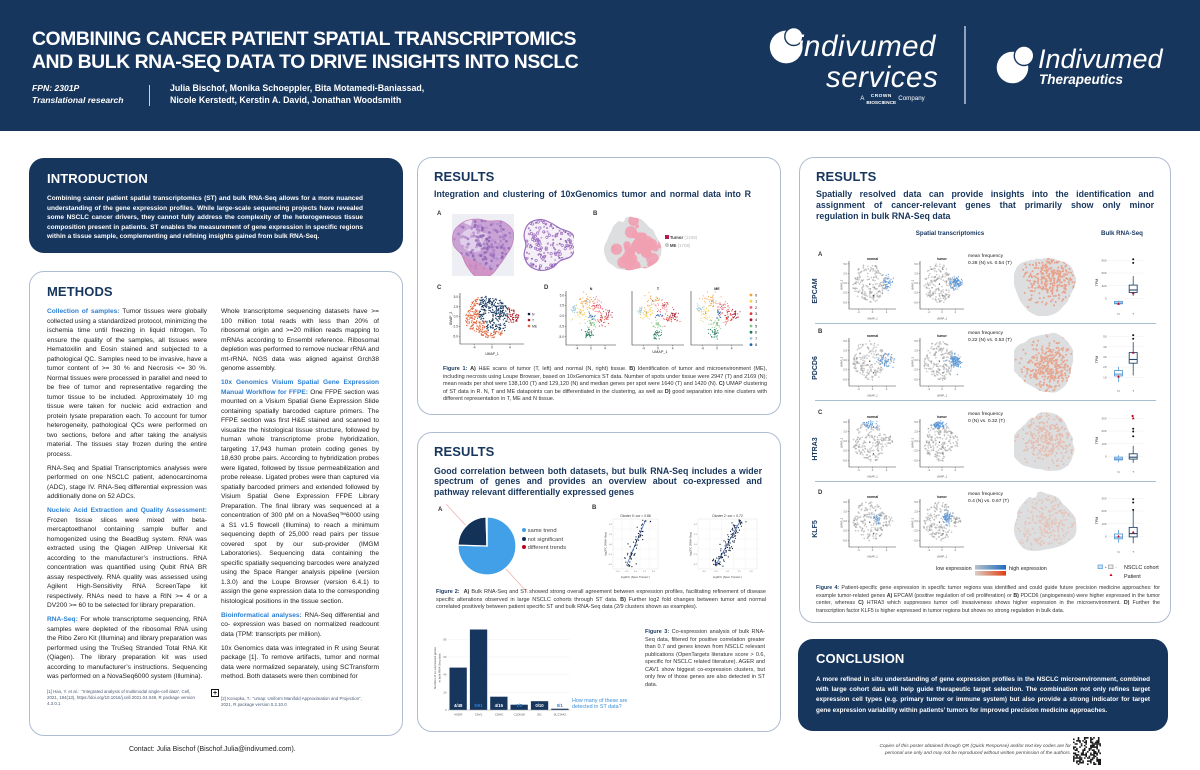 The width and height of the screenshot is (1200, 770). What do you see at coordinates (756, 338) in the screenshot?
I see `svg-text: 7` at bounding box center [756, 338].